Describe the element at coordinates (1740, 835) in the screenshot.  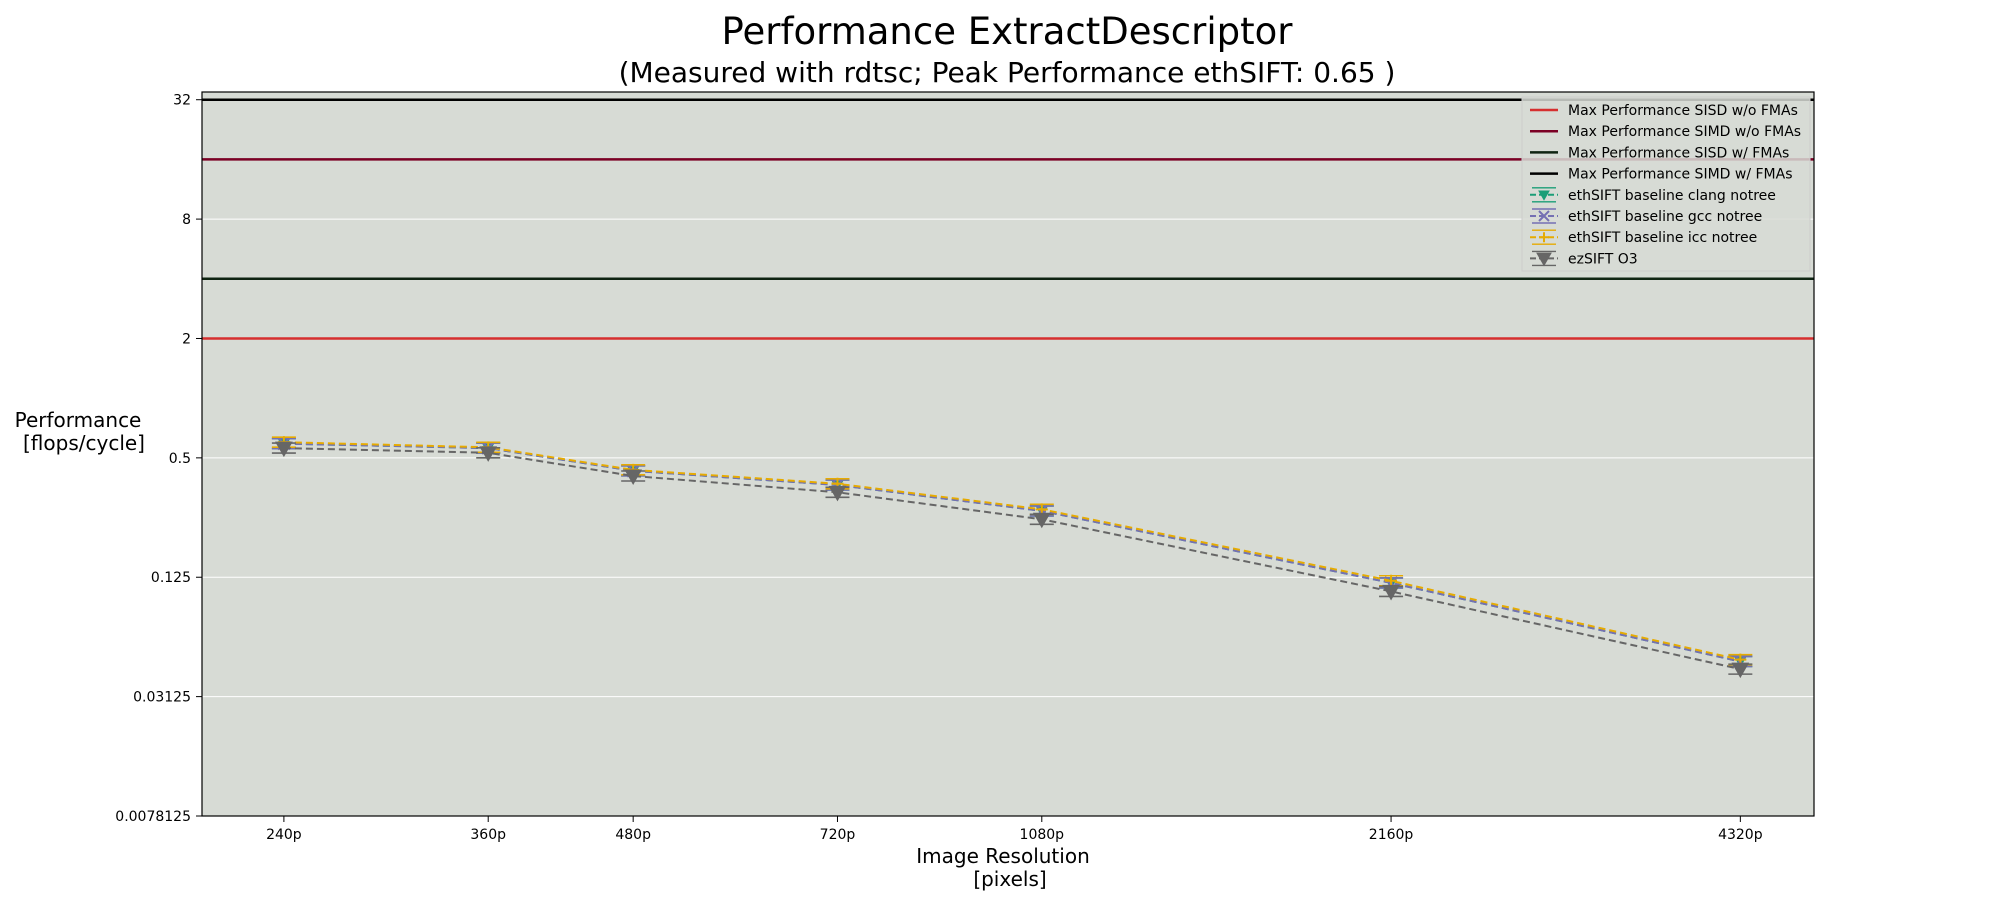
I see `x-tick-label: 4320p` at that location.